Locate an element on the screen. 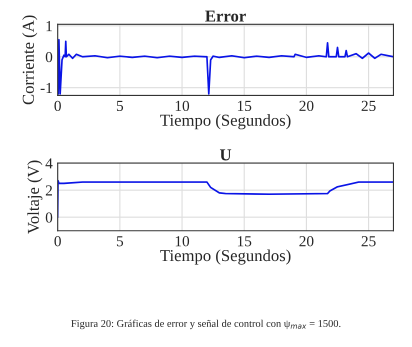  chart-title: Error is located at coordinates (225, 16).